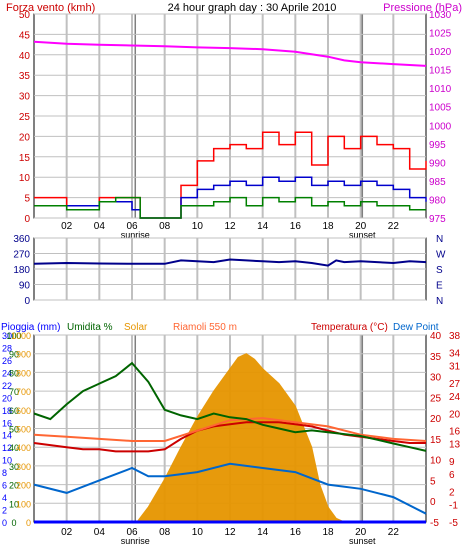 This screenshot has width=466, height=556. What do you see at coordinates (25, 137) in the screenshot?
I see `y-tick-label-left: 20` at bounding box center [25, 137].